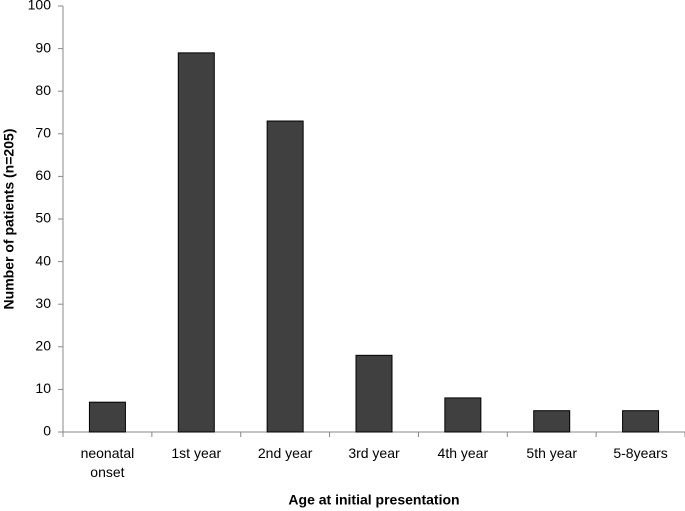 This screenshot has height=511, width=685. Describe the element at coordinates (43, 133) in the screenshot. I see `y-tick-label: 70` at that location.